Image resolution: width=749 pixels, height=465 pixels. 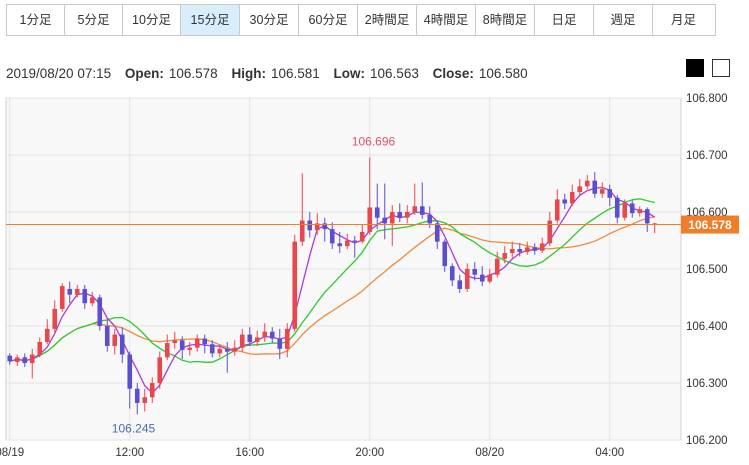 What do you see at coordinates (721, 68) in the screenshot?
I see `light-theme-button` at bounding box center [721, 68].